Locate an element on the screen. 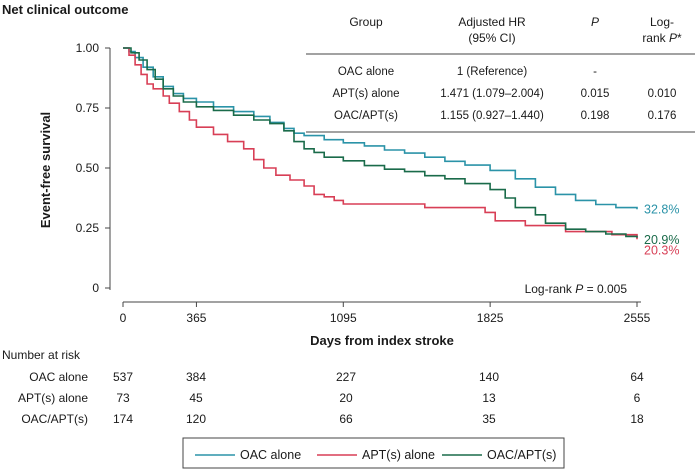 The width and height of the screenshot is (695, 476). inset-cell-p: 0.015 is located at coordinates (595, 94).